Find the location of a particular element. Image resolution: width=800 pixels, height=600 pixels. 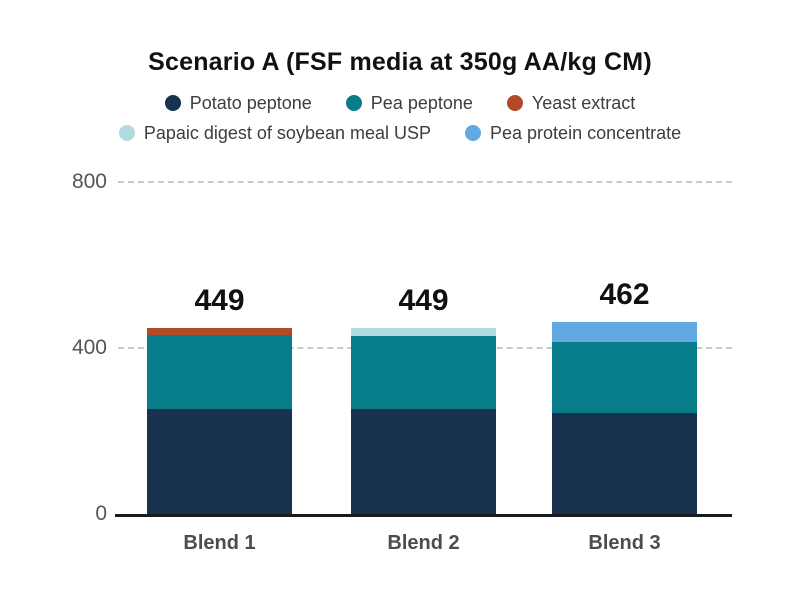

legend-item: Pea protein concentrate is located at coordinates (573, 133).